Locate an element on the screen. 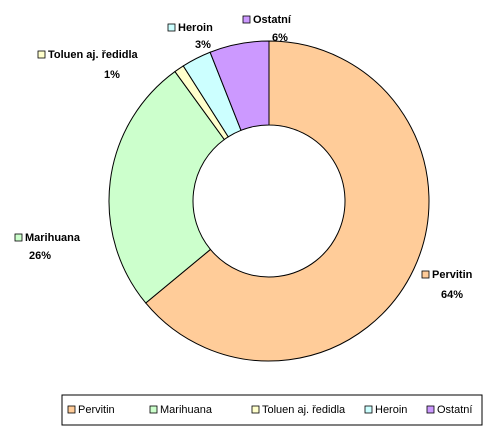 This screenshot has width=488, height=427. legend-label: Ostatní is located at coordinates (454, 410).